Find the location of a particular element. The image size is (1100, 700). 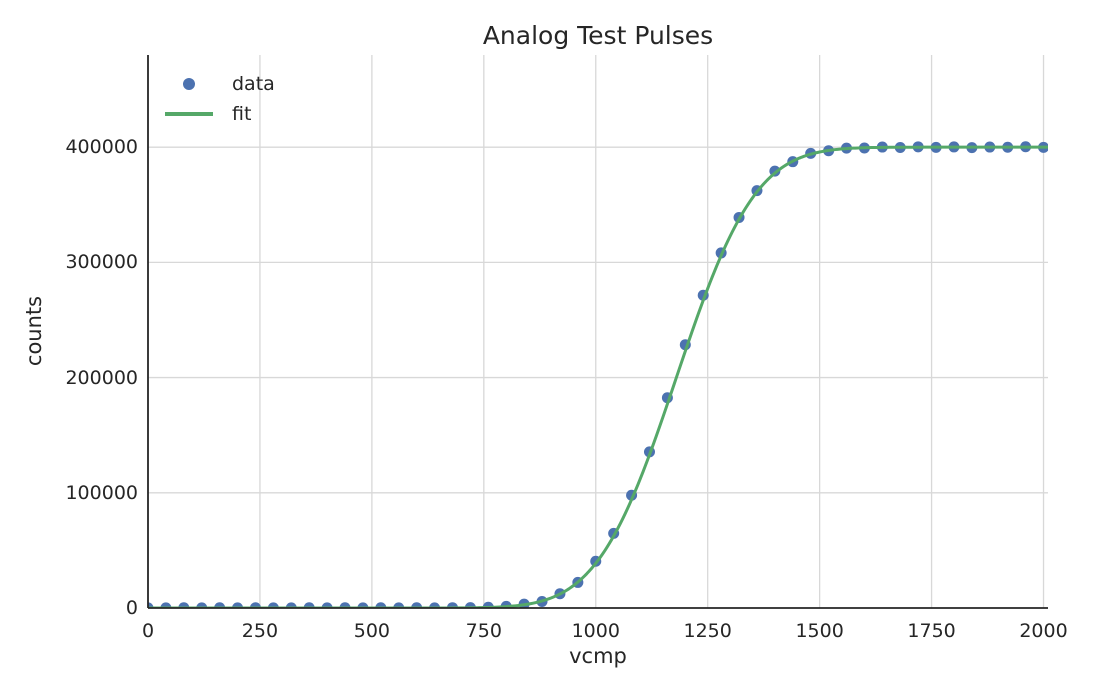

line-marker-icon is located at coordinates (189, 114).